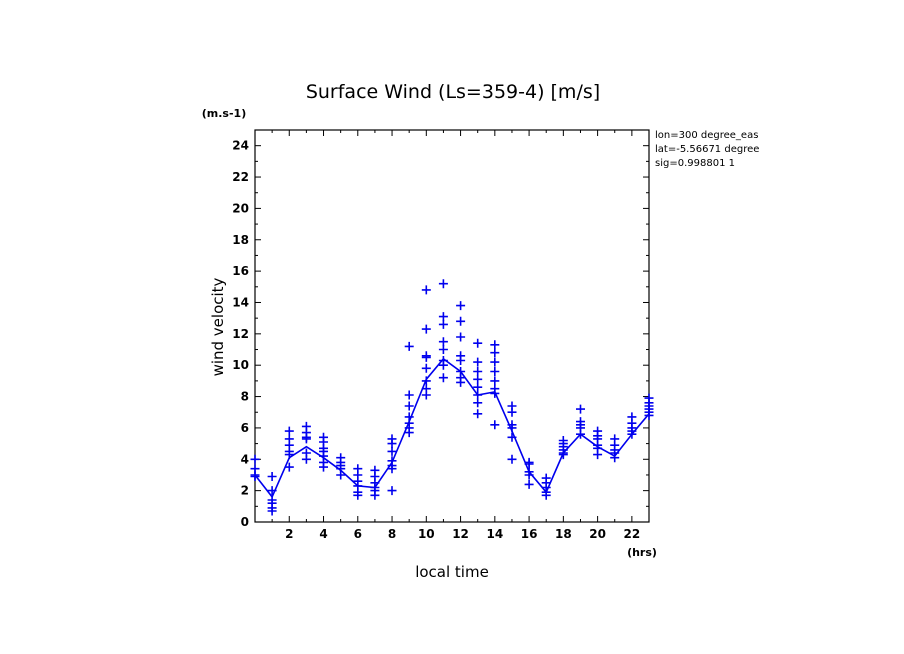 Image resolution: width=904 pixels, height=654 pixels. I want to click on x-tick-label: 6, so click(358, 534).